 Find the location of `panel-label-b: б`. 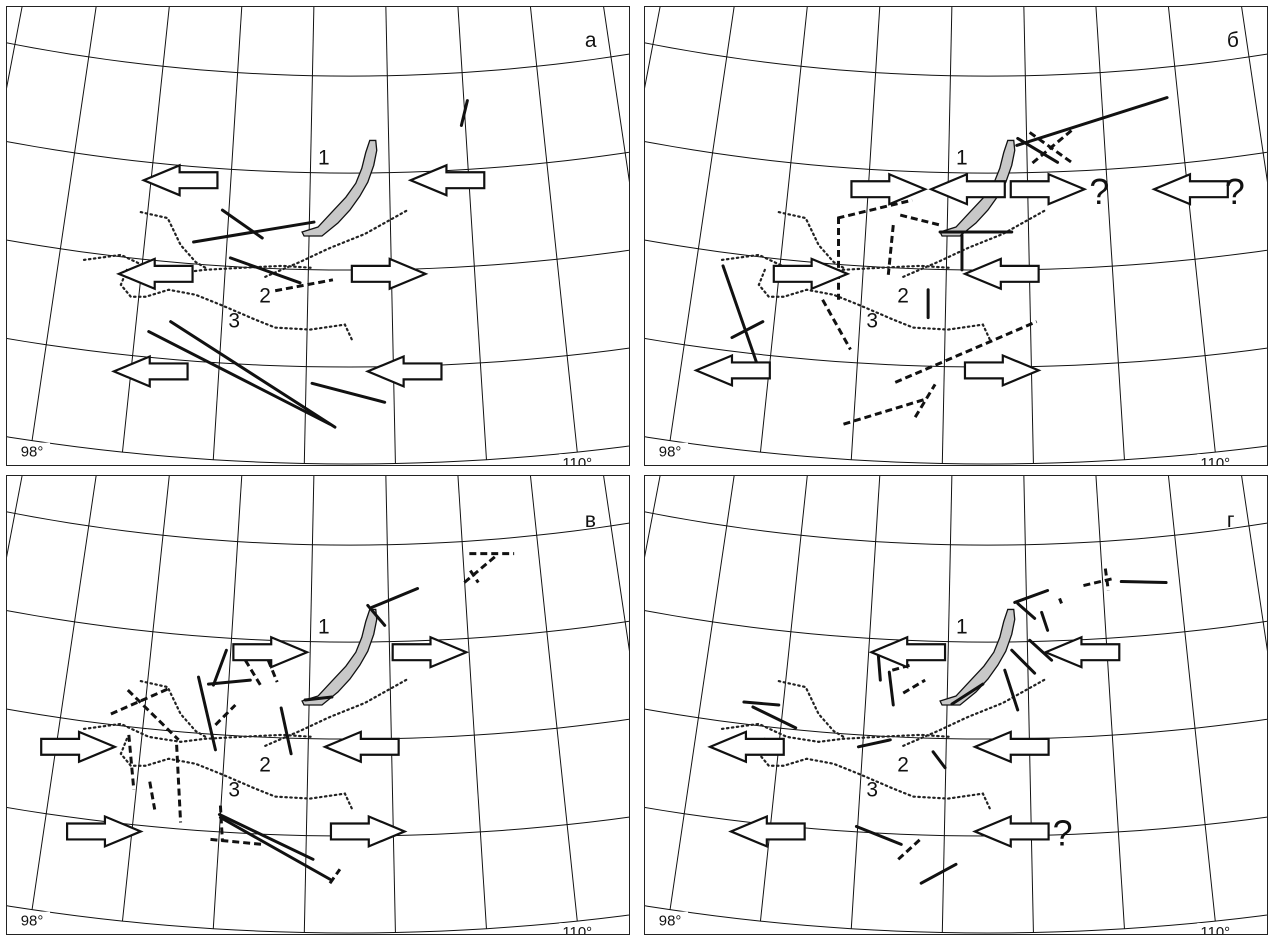

panel-label-b: б is located at coordinates (1233, 40).